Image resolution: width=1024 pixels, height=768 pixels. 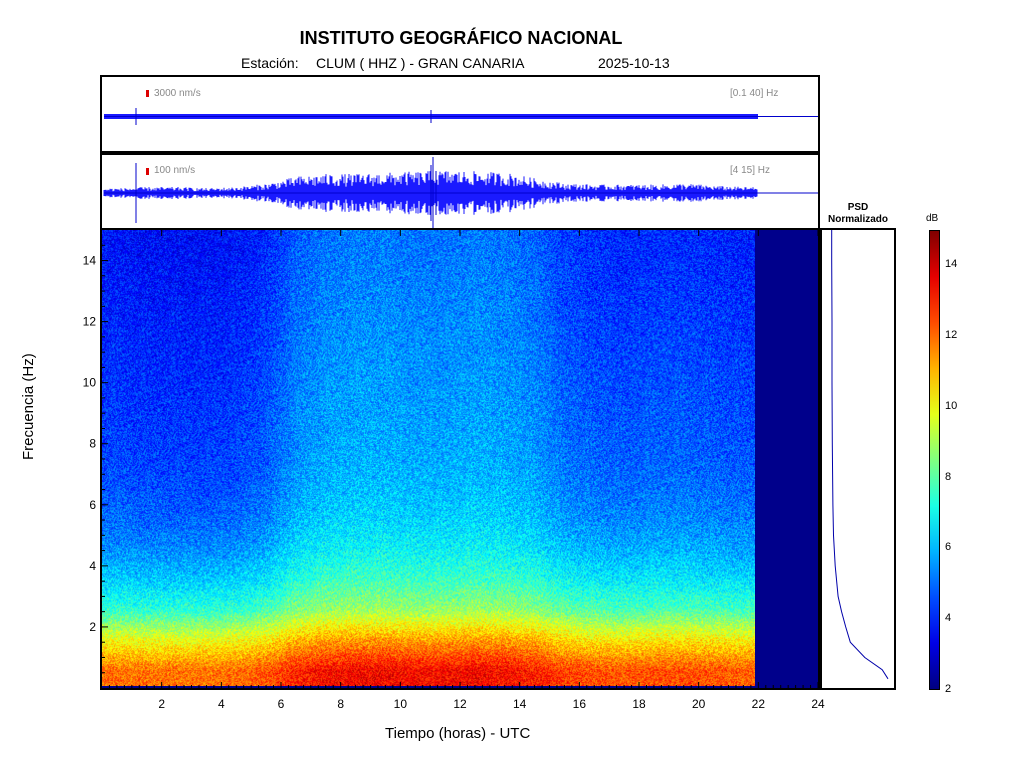 What do you see at coordinates (932, 218) in the screenshot?
I see `colorbar-unit: dB` at bounding box center [932, 218].